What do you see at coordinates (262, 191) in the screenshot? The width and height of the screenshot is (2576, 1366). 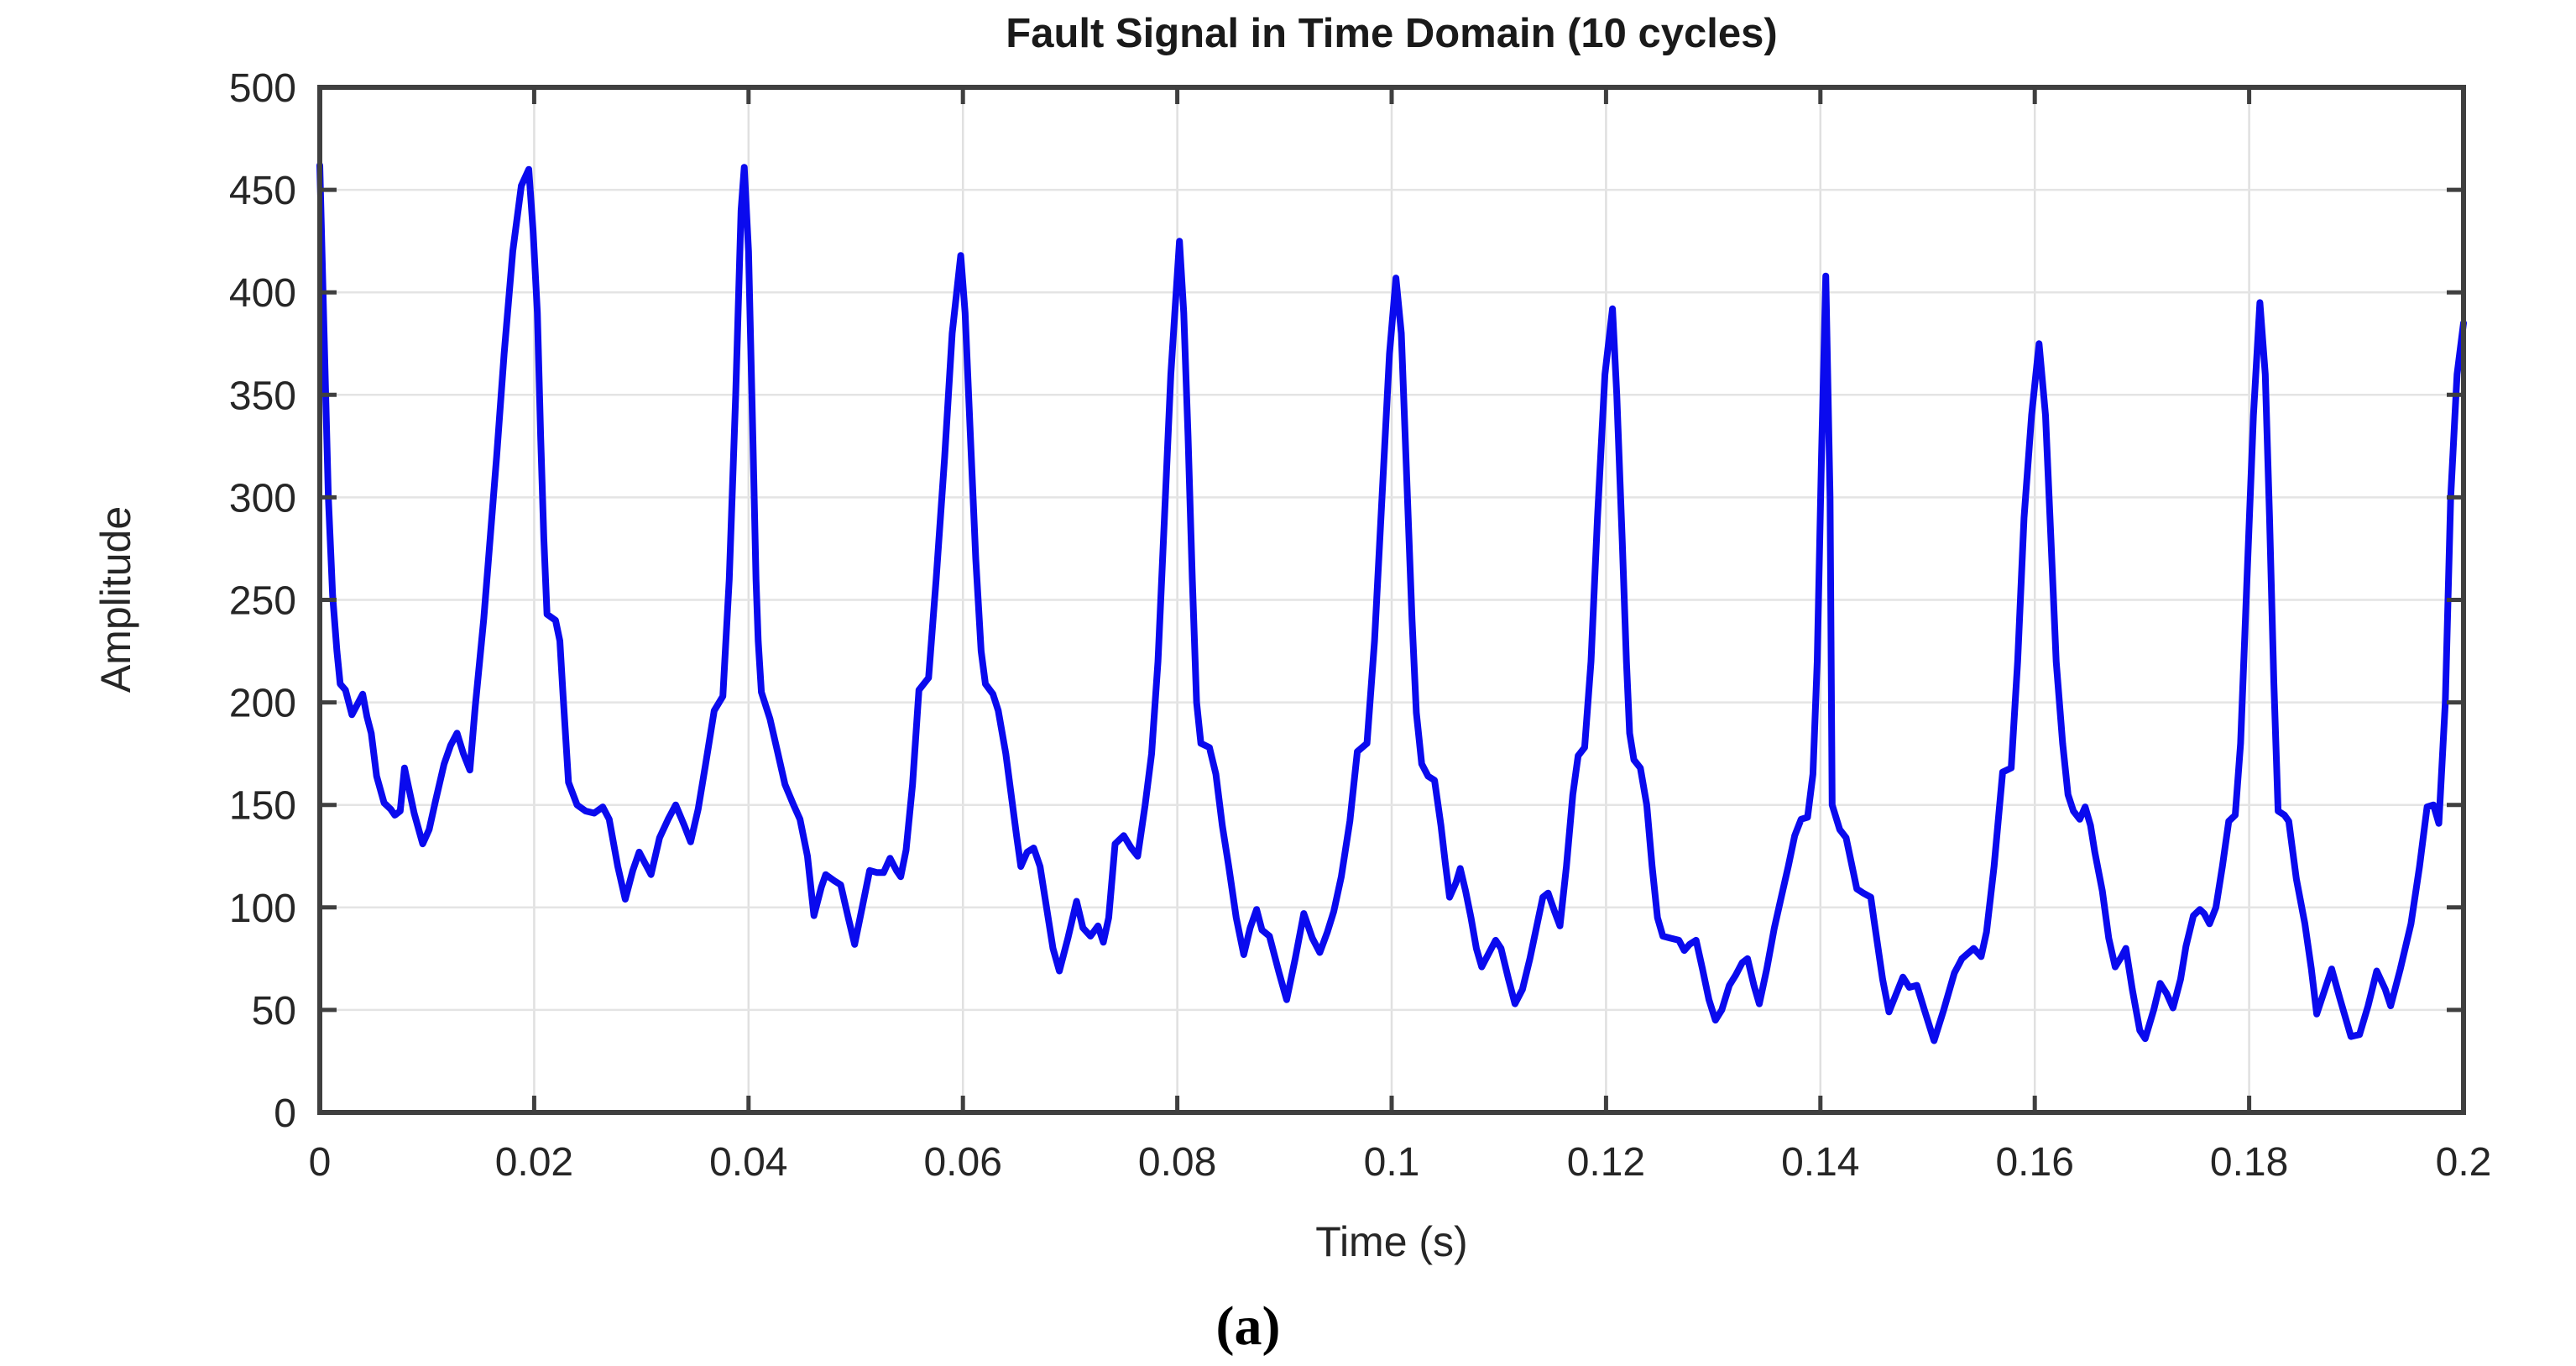 I see `y-tick-label: 450` at bounding box center [262, 191].